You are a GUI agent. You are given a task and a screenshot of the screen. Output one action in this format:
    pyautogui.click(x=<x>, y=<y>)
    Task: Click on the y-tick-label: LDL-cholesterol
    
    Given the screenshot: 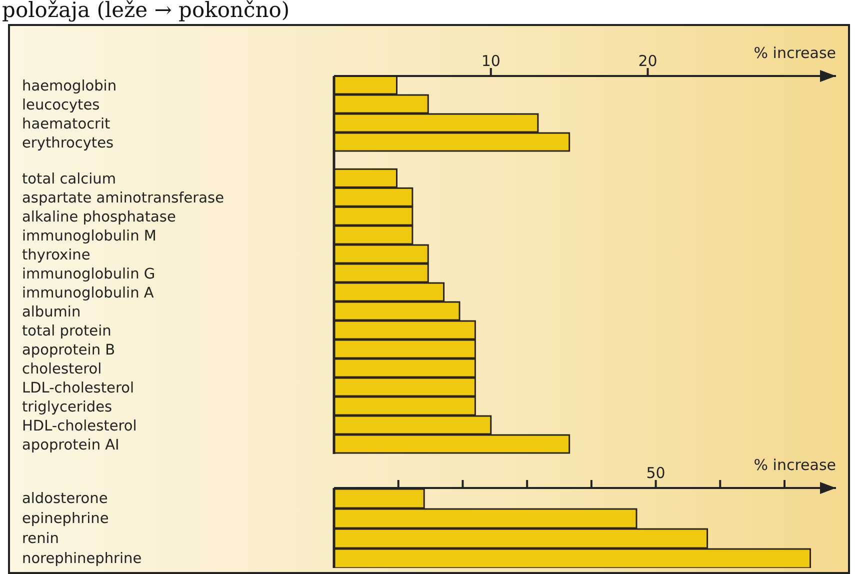 What is the action you would take?
    pyautogui.click(x=78, y=388)
    